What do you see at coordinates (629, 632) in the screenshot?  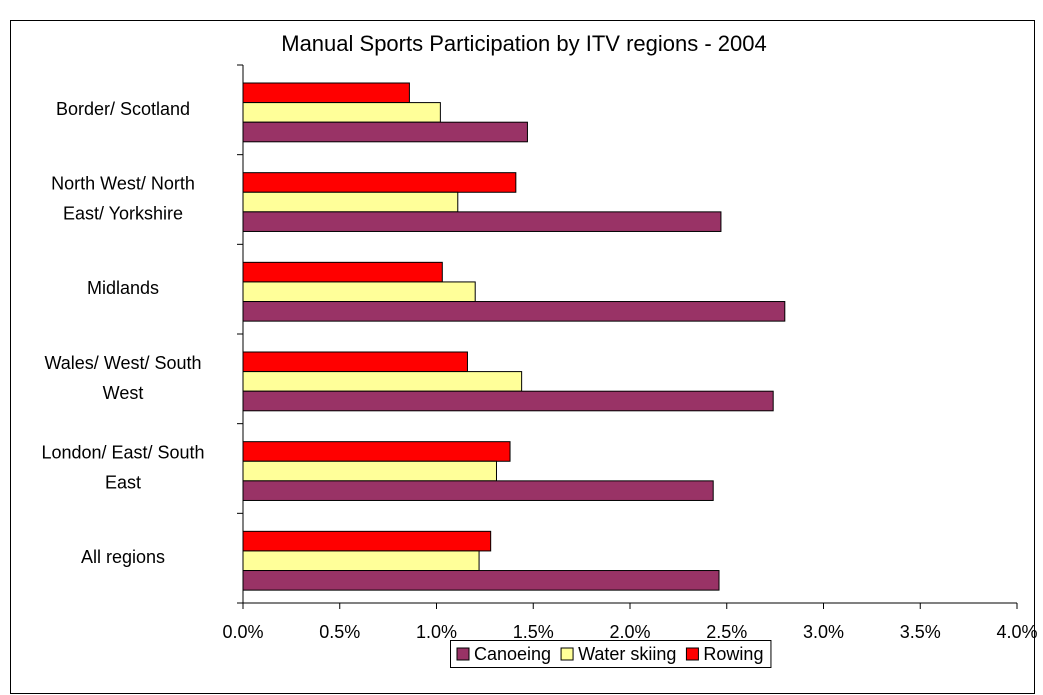 I see `x-tick-label: 2.0%` at bounding box center [629, 632].